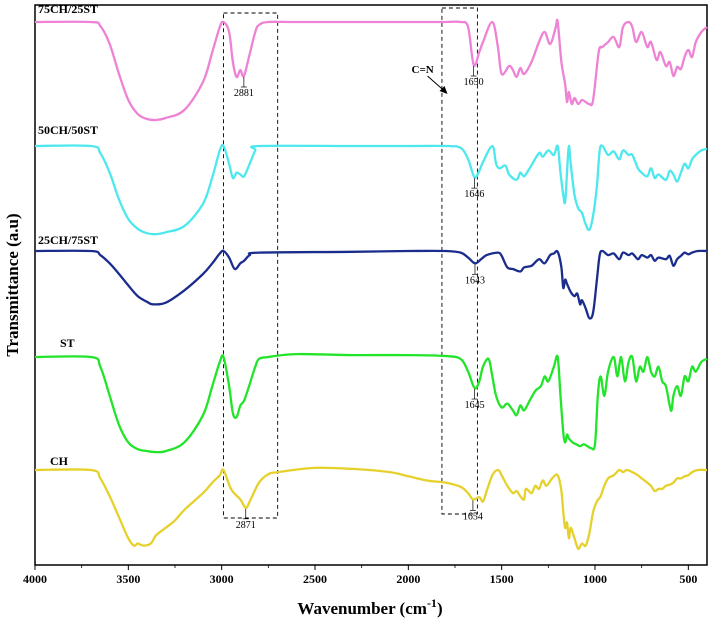 The height and width of the screenshot is (626, 709). Describe the element at coordinates (12, 284) in the screenshot. I see `y-axis-title: Transmittance (a.u)` at that location.